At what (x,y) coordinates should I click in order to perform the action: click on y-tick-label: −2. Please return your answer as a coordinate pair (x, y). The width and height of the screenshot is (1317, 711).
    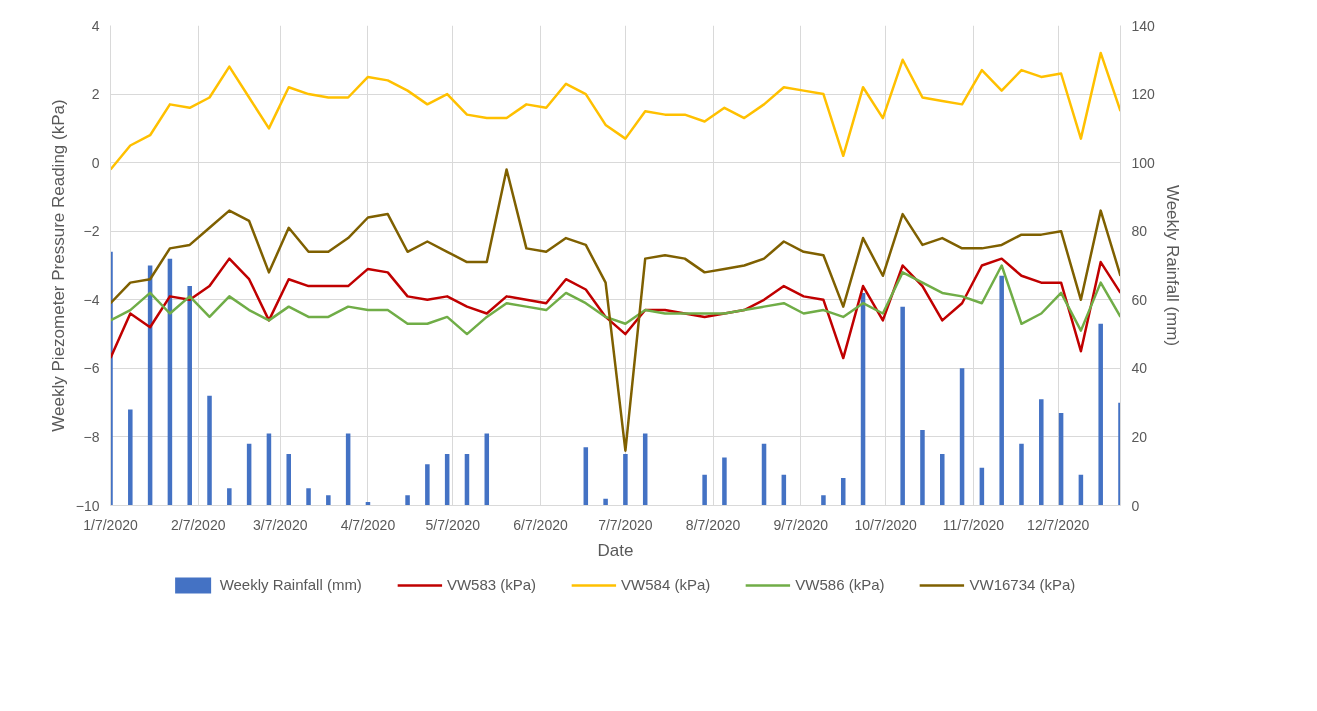
    Looking at the image, I should click on (91, 231).